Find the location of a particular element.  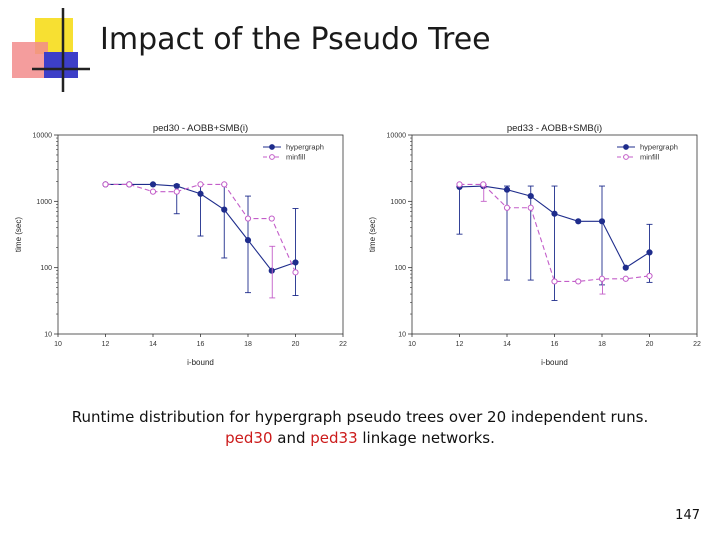

caption-rest: linkage networks. is located at coordinates (426, 438).